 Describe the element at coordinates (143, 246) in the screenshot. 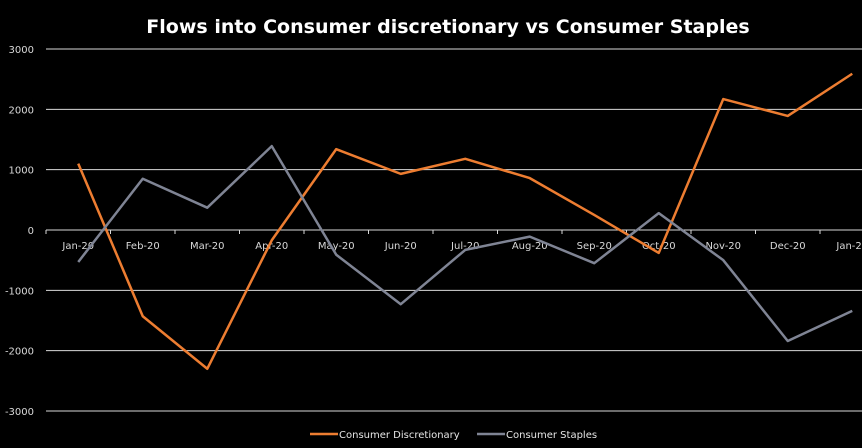

I see `x-tick-label: Feb-20` at that location.